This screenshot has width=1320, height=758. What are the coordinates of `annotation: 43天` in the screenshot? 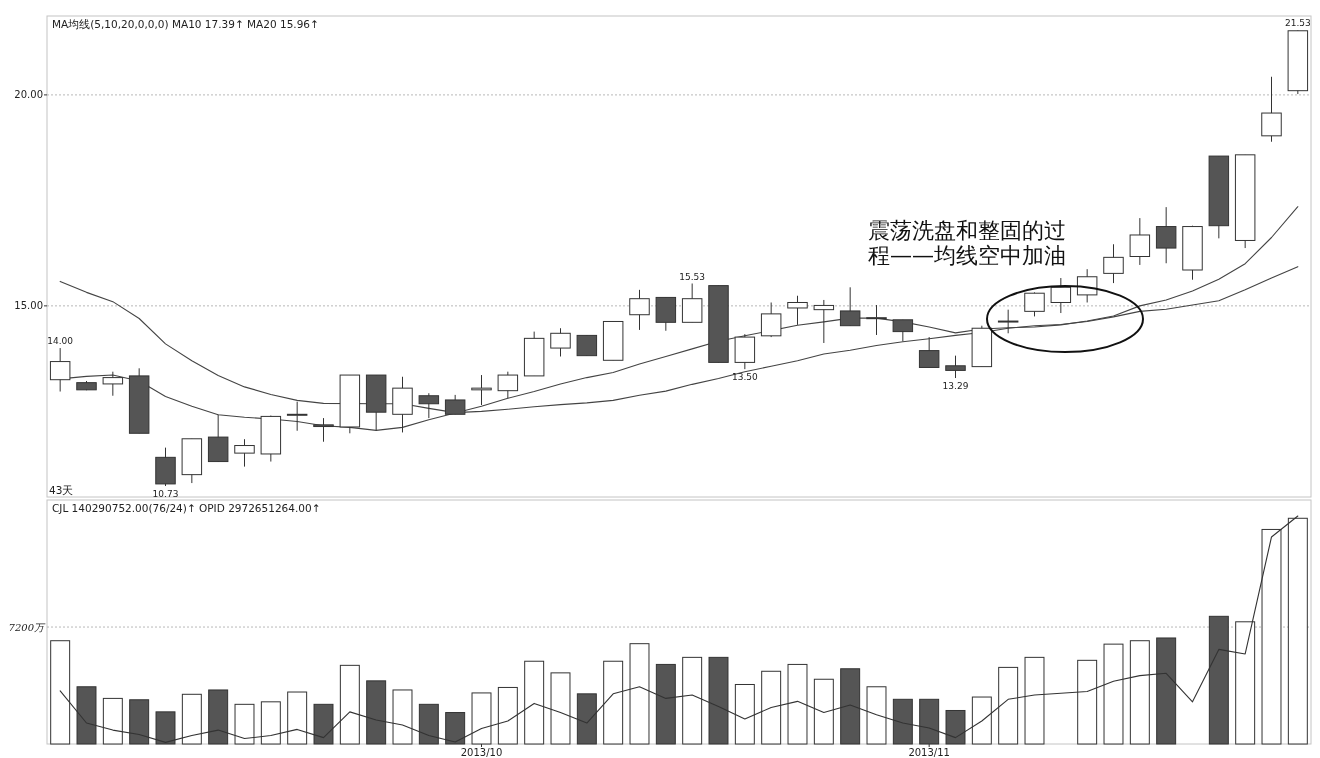 It's located at (61, 490).